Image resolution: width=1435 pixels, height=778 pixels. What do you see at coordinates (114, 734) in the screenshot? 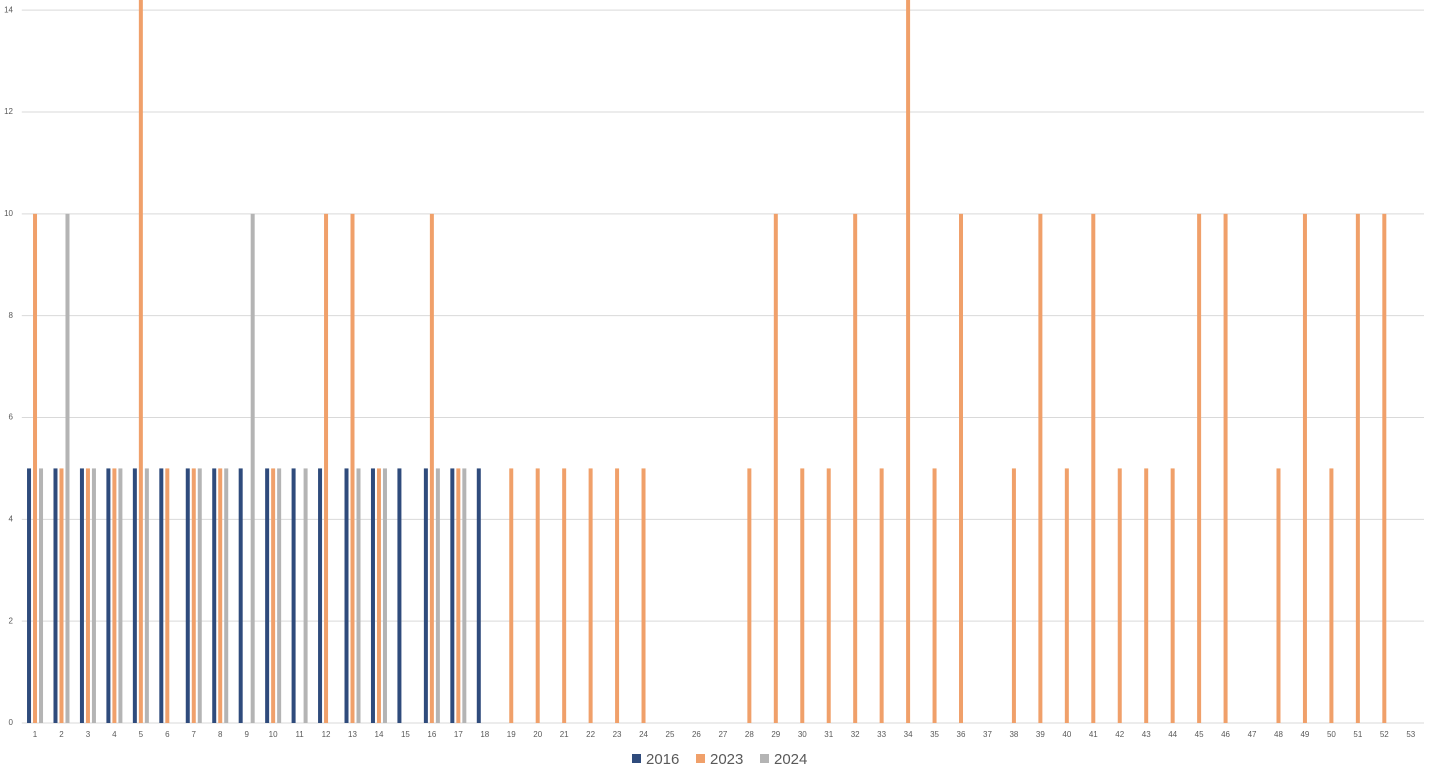
I see `x-tick-label: 4` at bounding box center [114, 734].